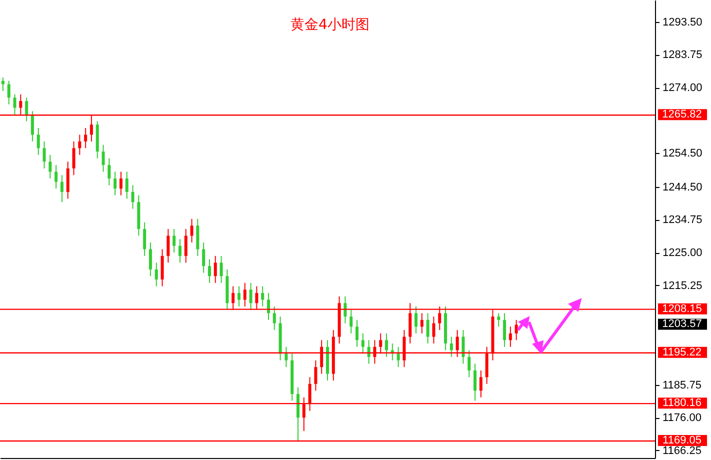 Image resolution: width=711 pixels, height=460 pixels. Describe the element at coordinates (682, 308) in the screenshot. I see `ref-line-label: 1208.15` at that location.